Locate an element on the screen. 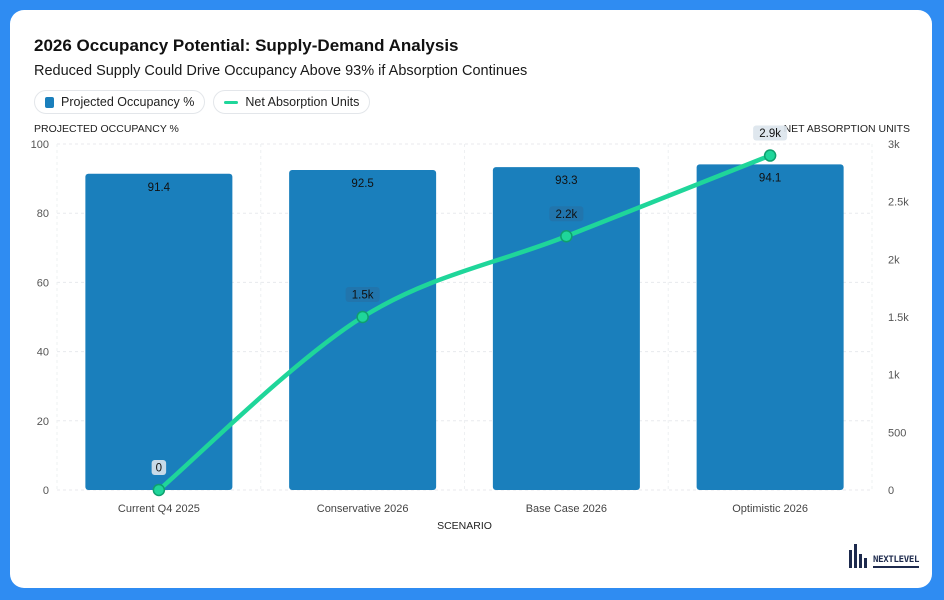 Image resolution: width=944 pixels, height=600 pixels. x-tick-label: Optimistic 2026 is located at coordinates (770, 509).